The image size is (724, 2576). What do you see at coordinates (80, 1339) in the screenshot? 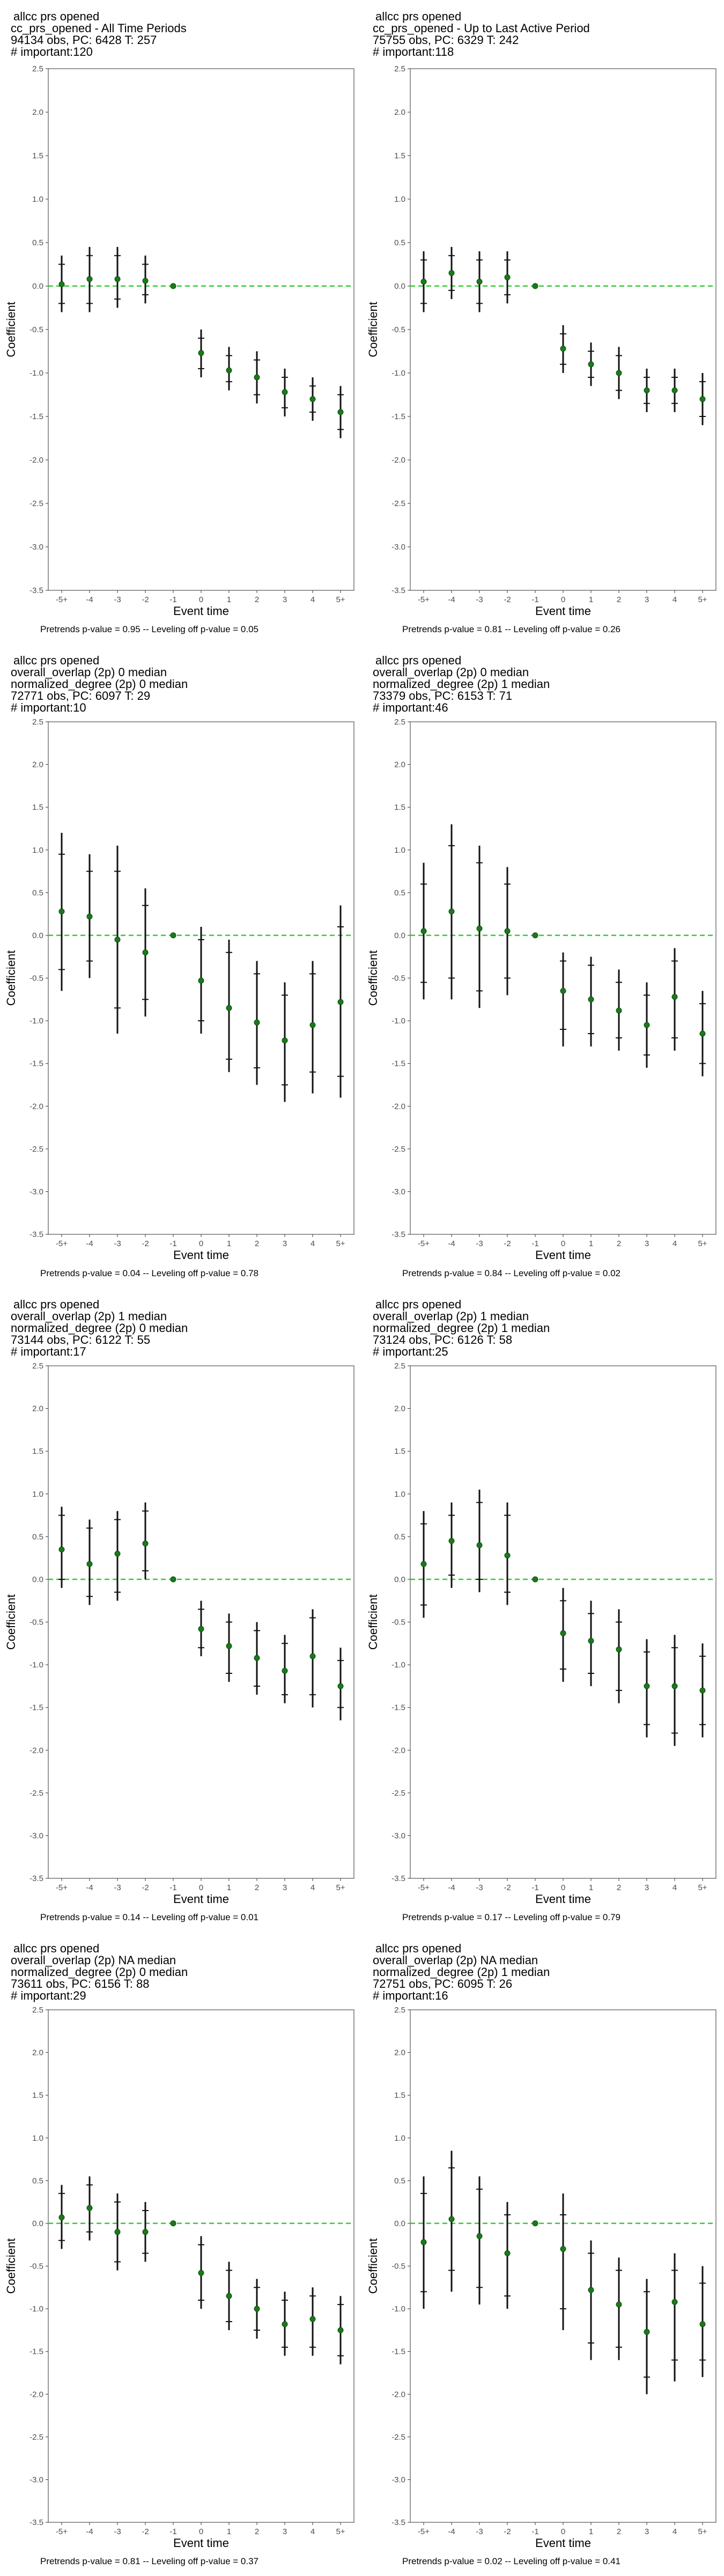
I see `chart-title-line: 73144 obs, PC: 6122 T: 55` at bounding box center [80, 1339].